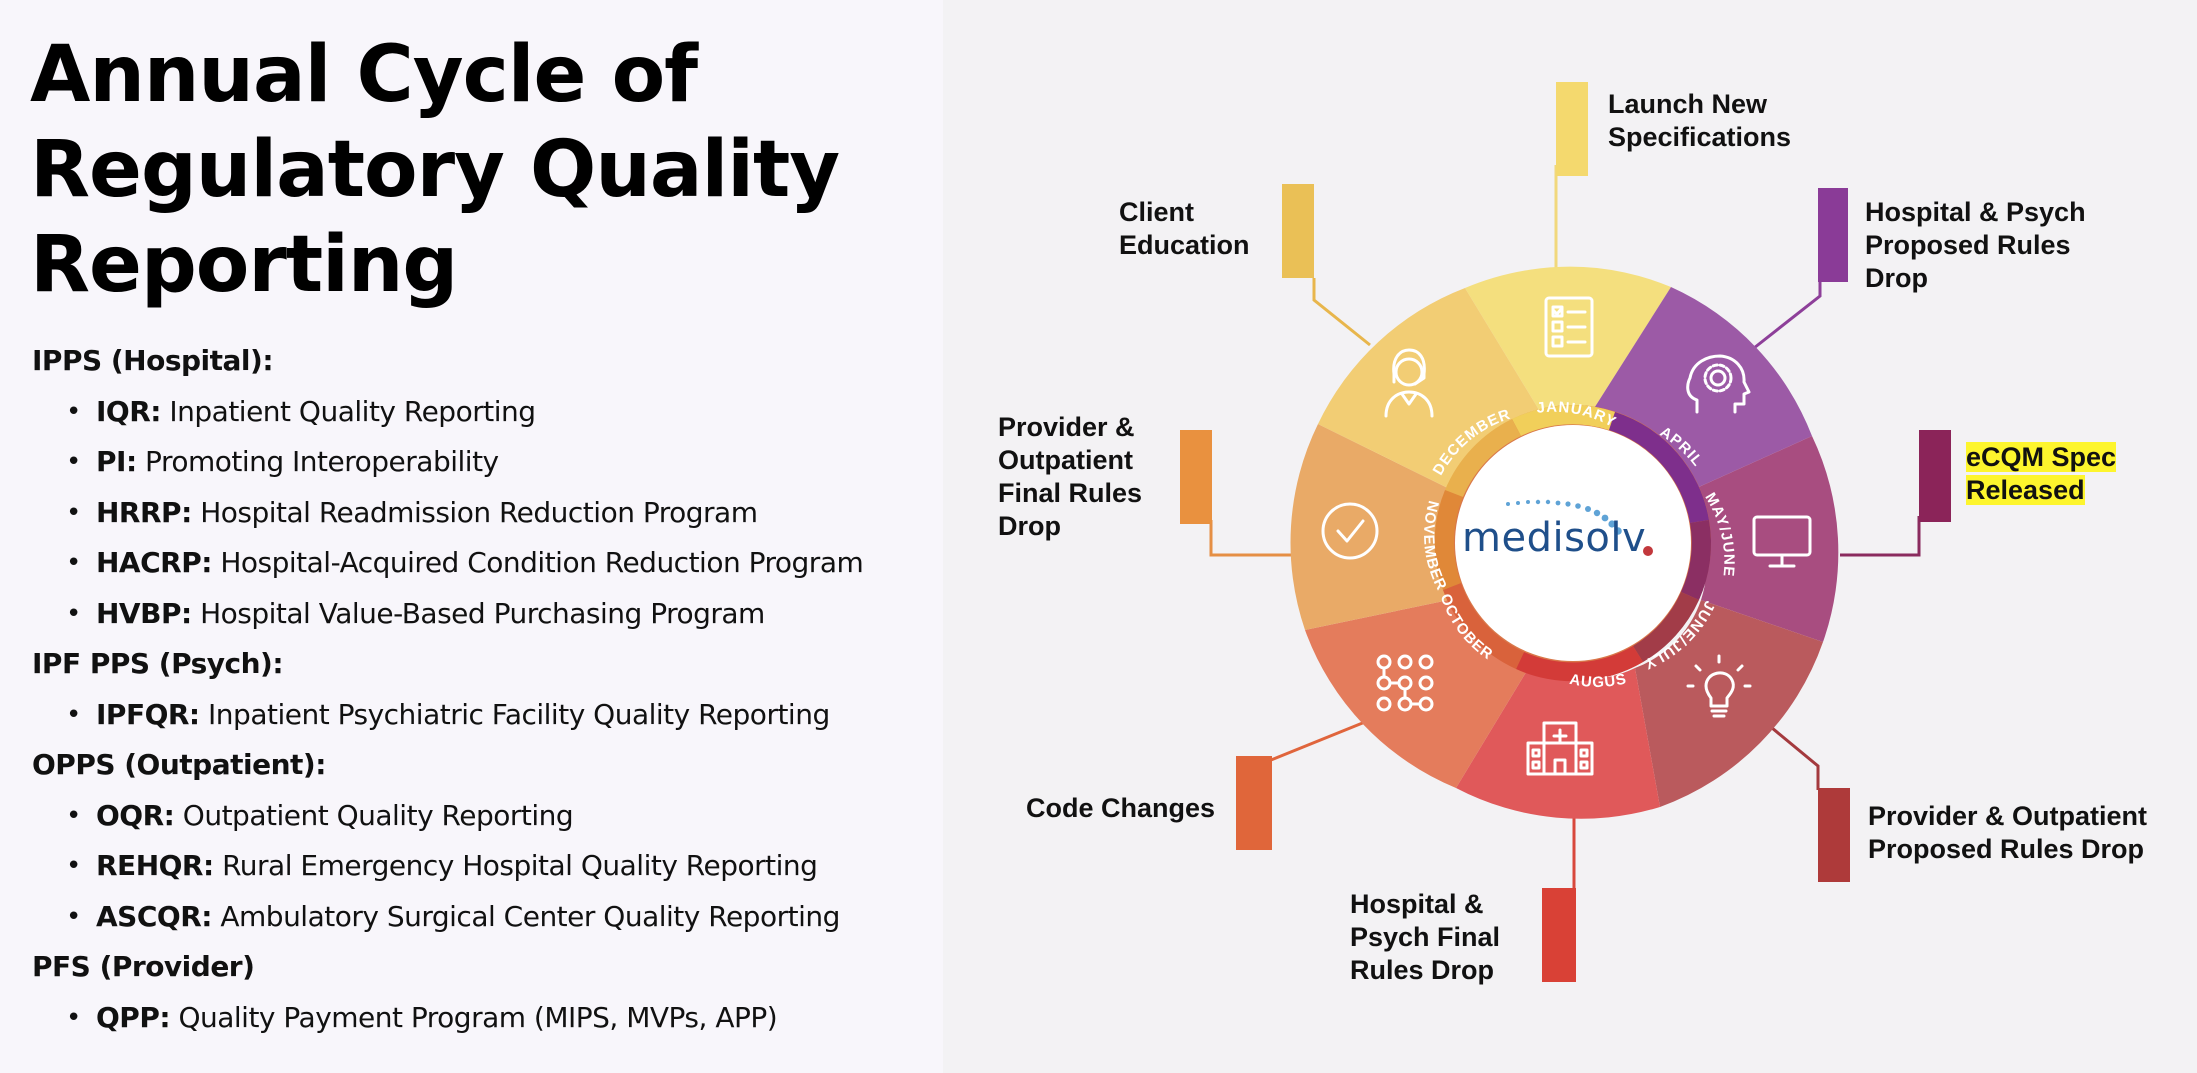 The width and height of the screenshot is (2197, 1073). I want to click on segment-hospital-proposed, so click(1699, 391).